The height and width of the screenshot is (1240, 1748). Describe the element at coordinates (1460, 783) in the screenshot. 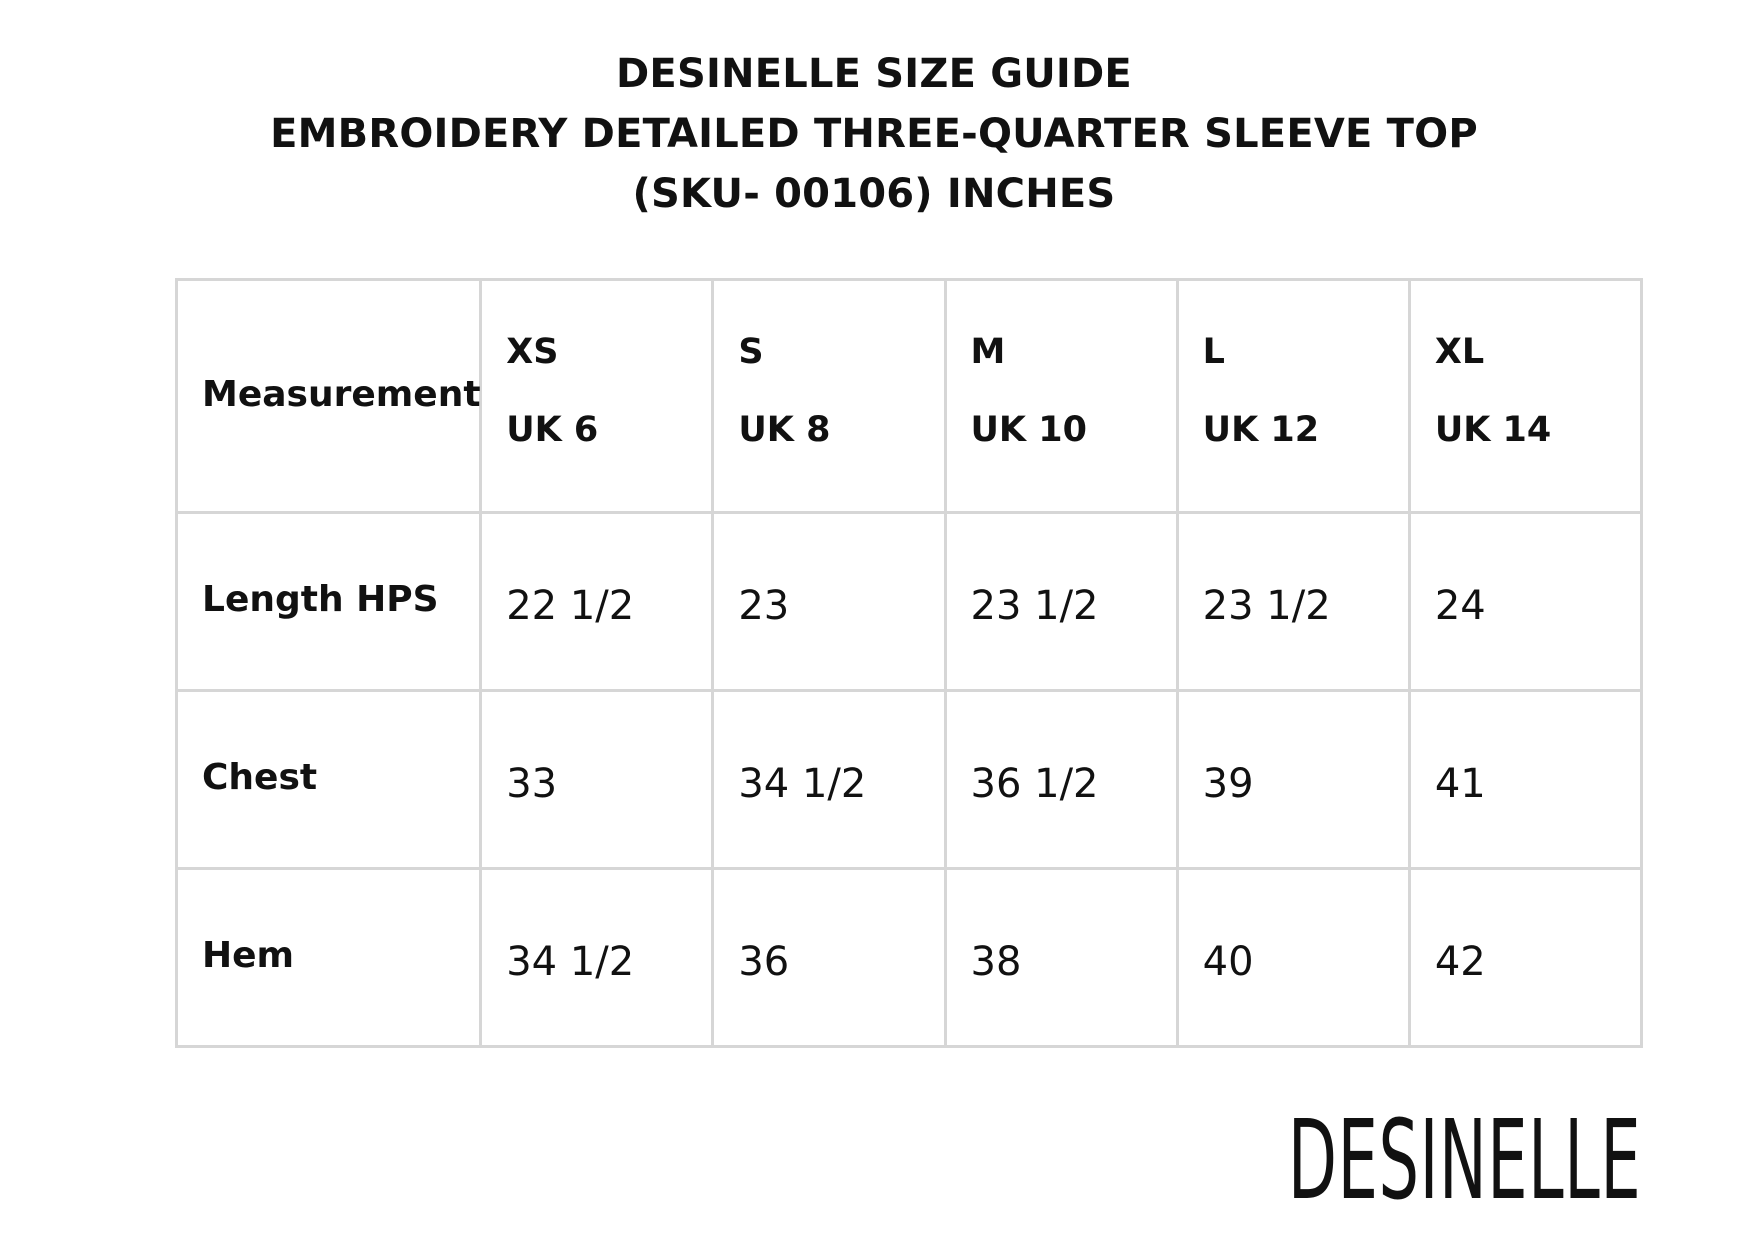

I see `cell-value: 41` at that location.